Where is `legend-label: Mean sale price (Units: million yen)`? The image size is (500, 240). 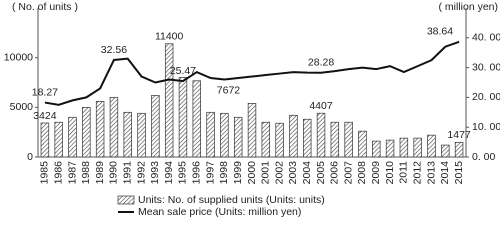 legend-label: Mean sale price (Units: million yen) is located at coordinates (219, 212).